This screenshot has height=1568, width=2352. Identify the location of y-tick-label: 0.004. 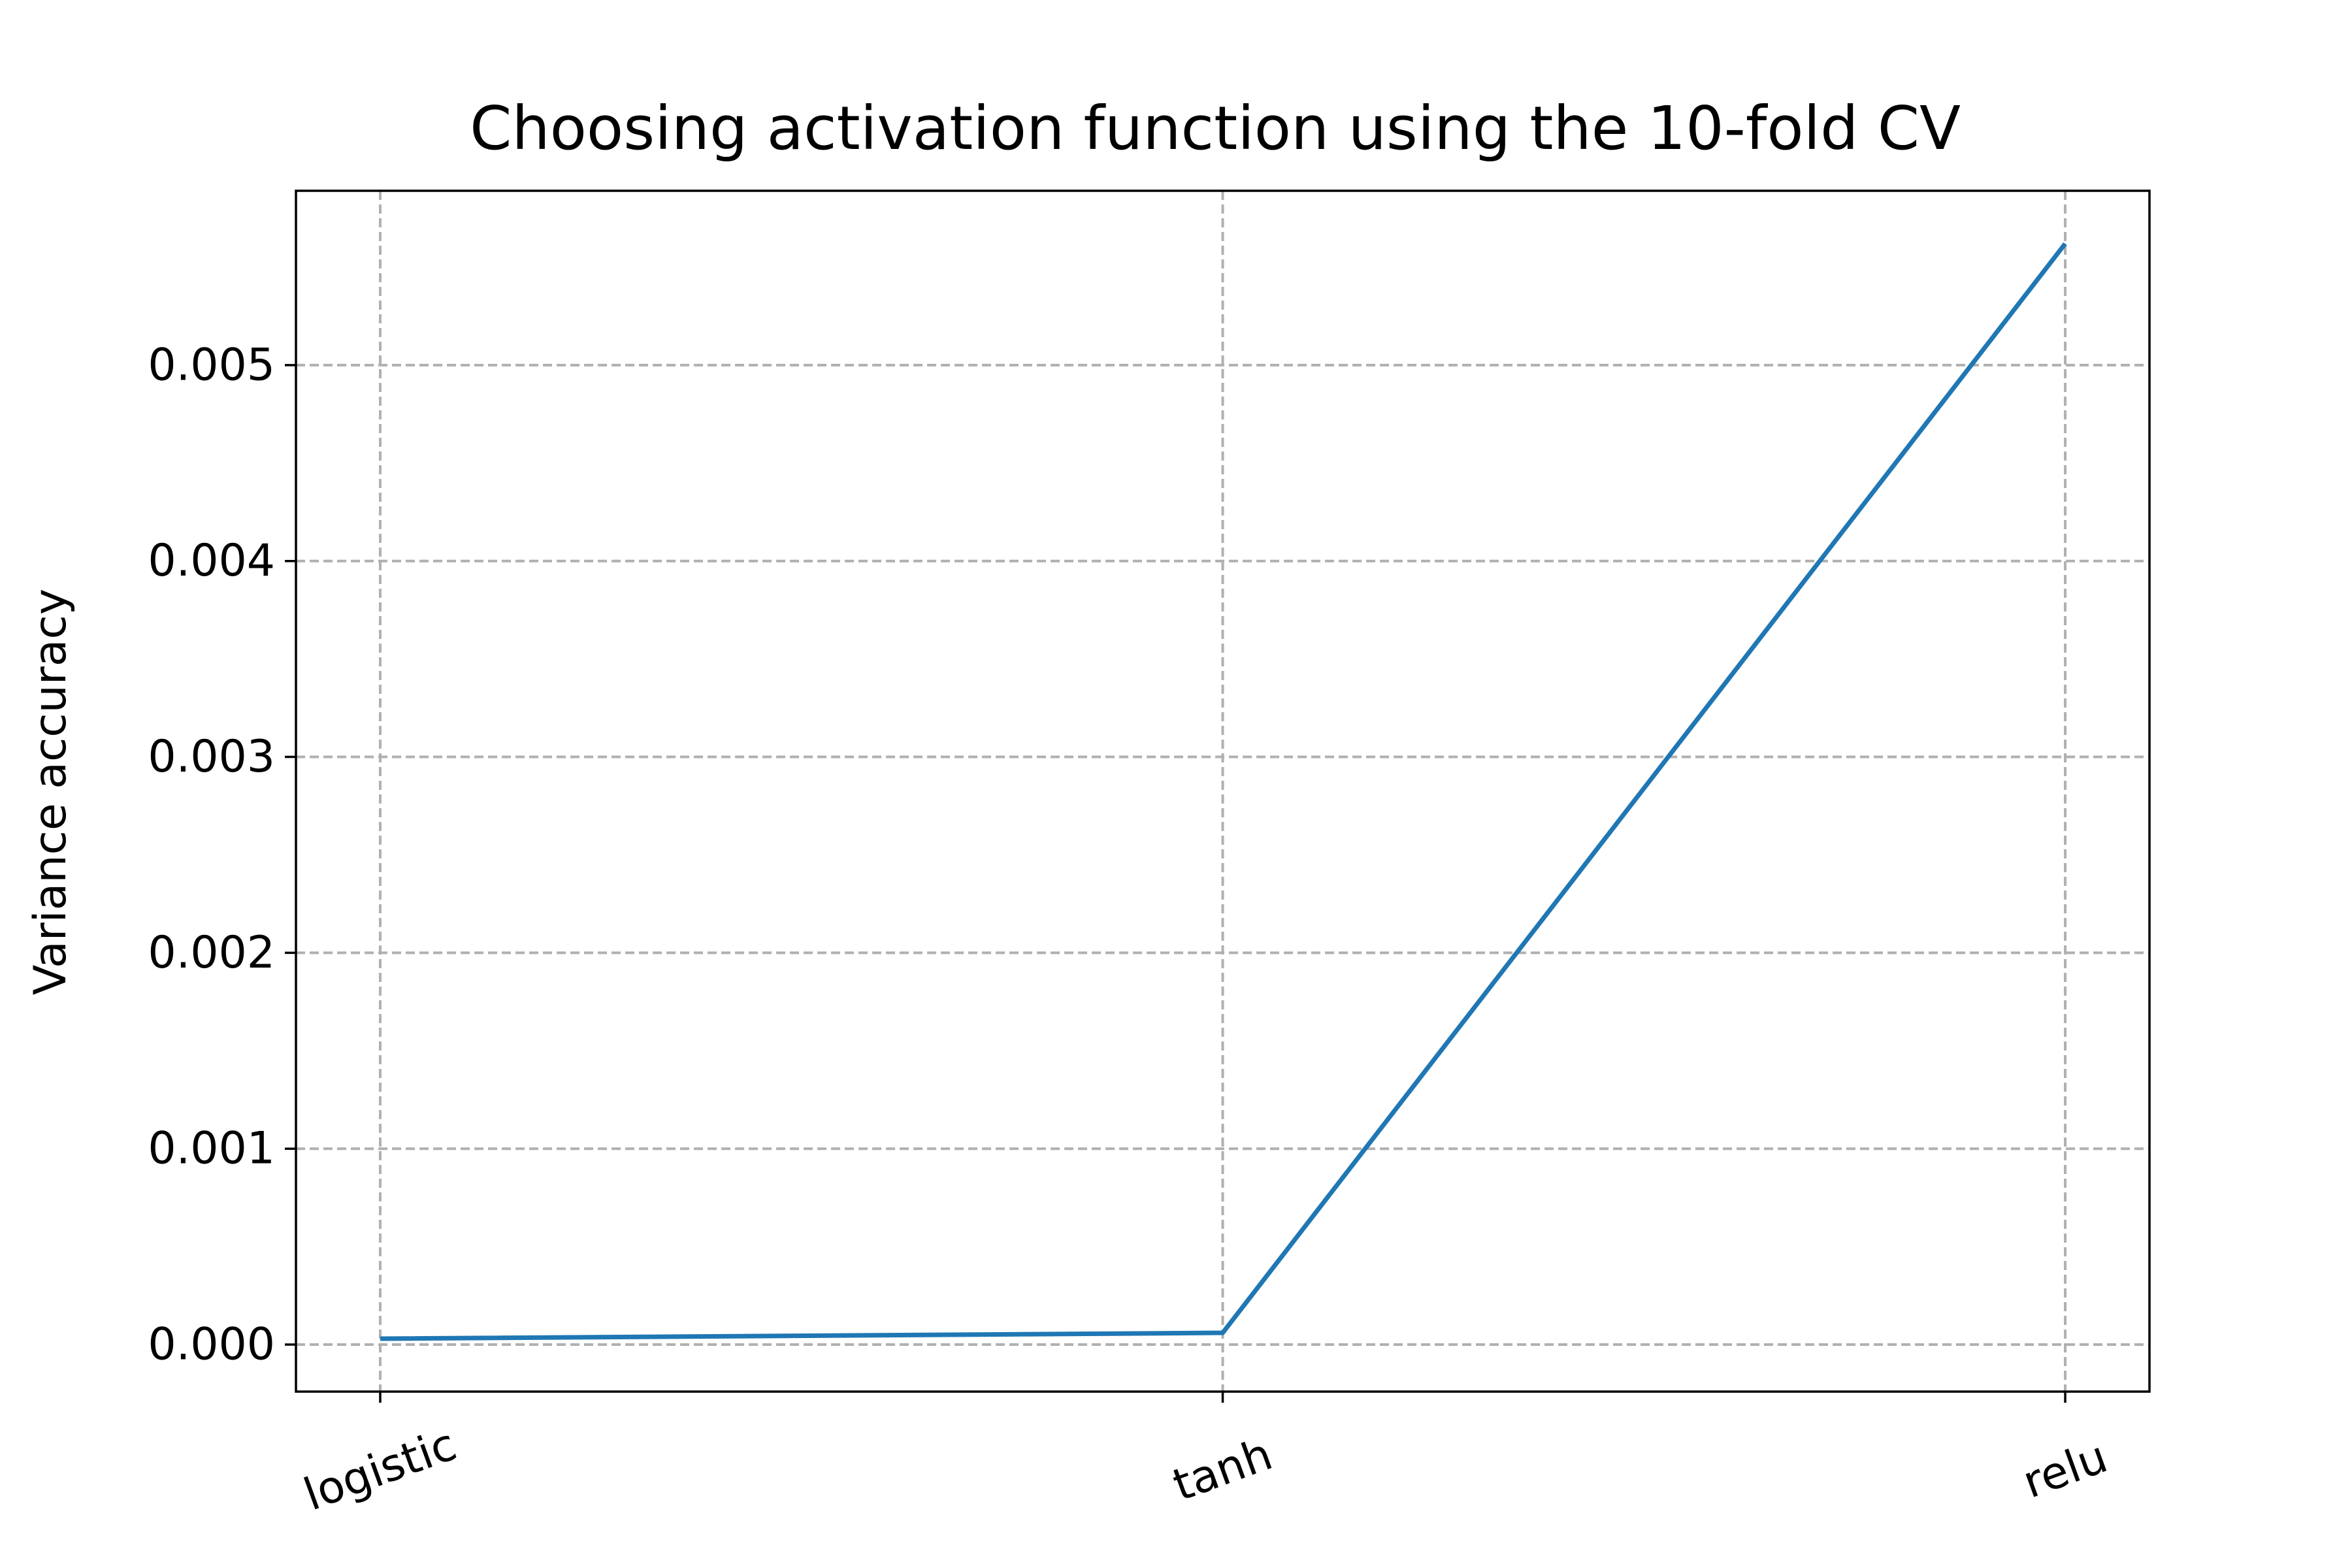
(211, 561).